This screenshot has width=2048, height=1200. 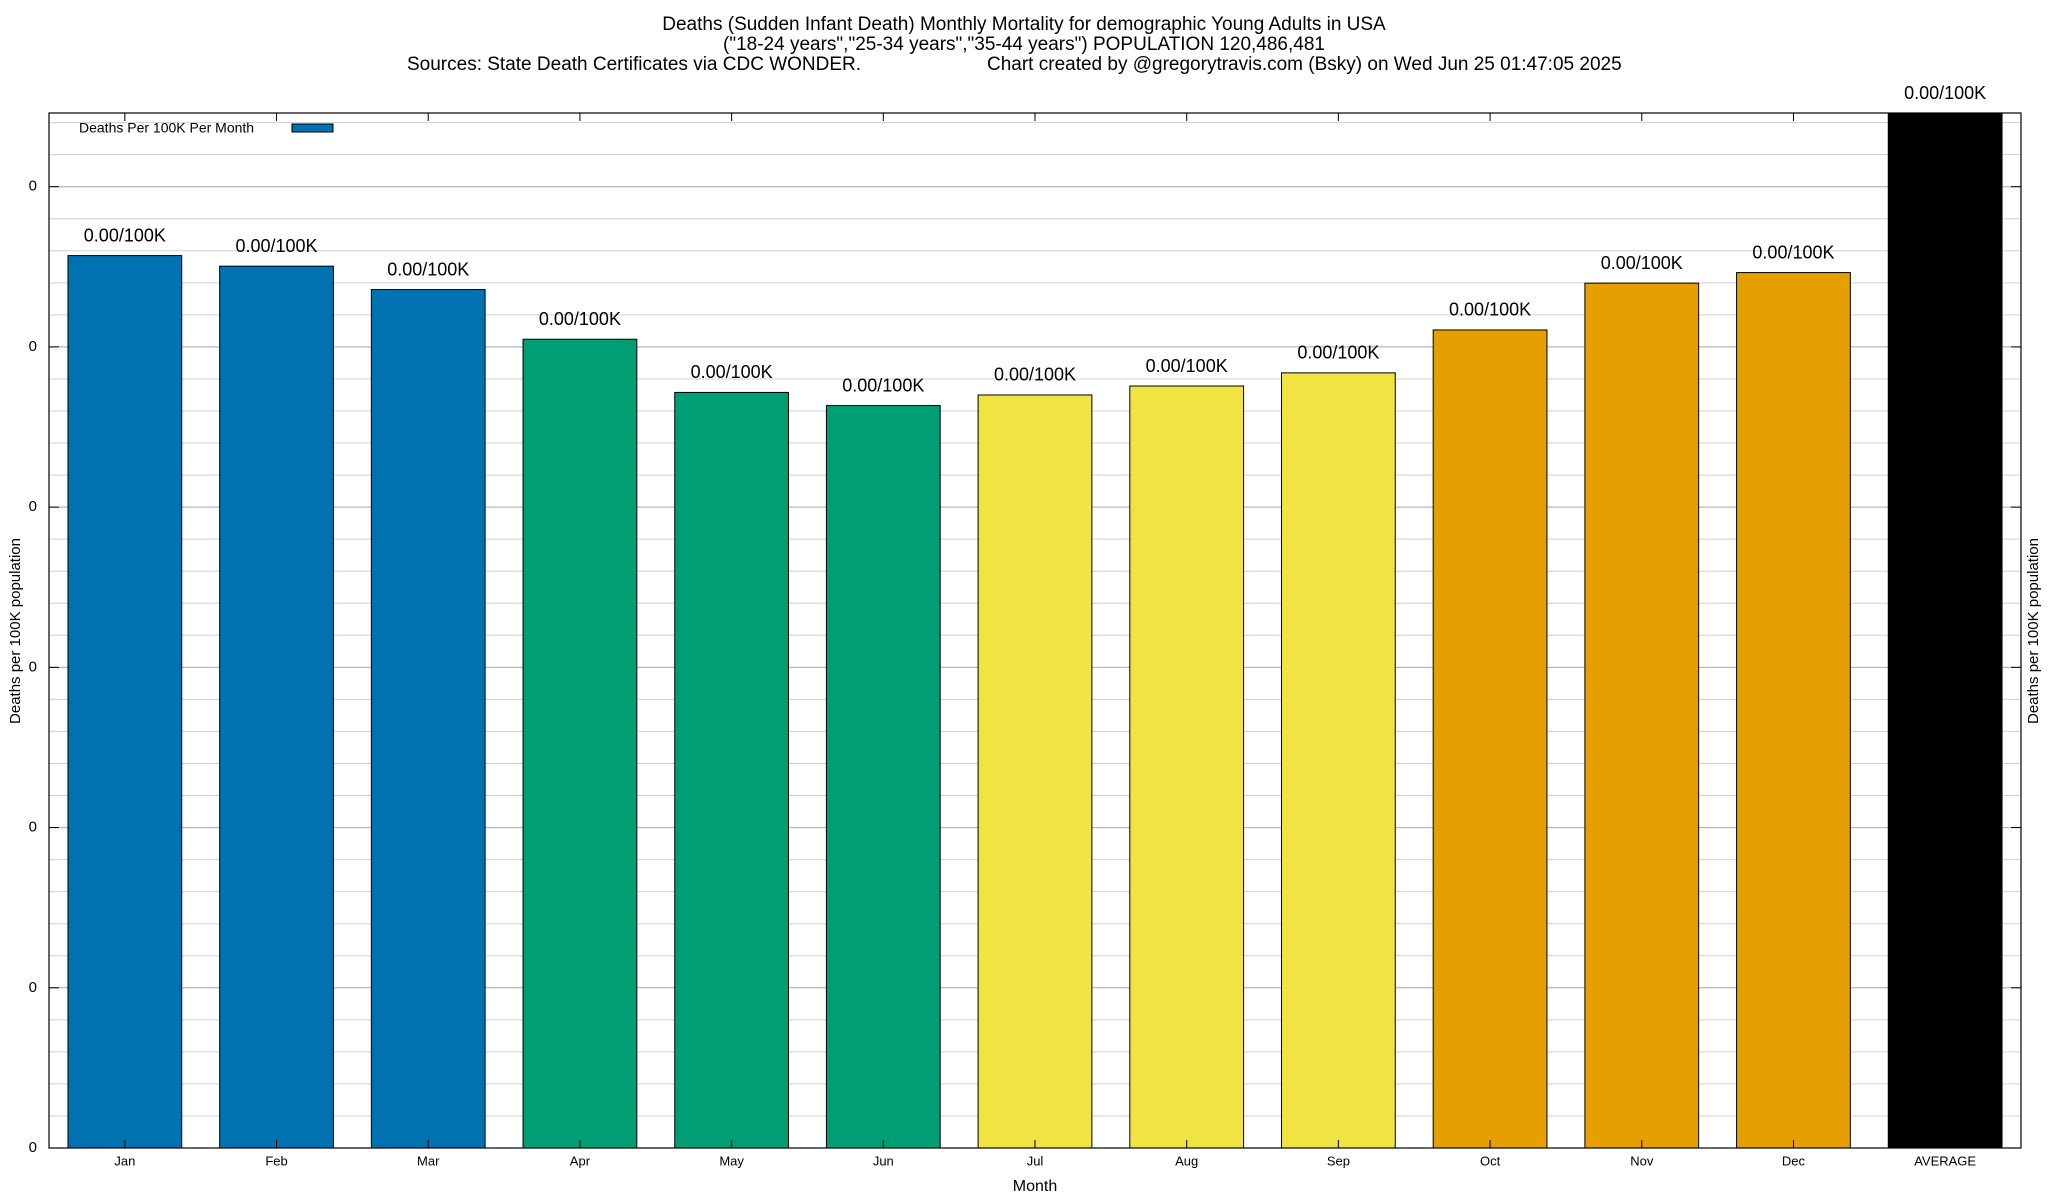 What do you see at coordinates (1035, 1160) in the screenshot?
I see `x-tick-label: Jul` at bounding box center [1035, 1160].